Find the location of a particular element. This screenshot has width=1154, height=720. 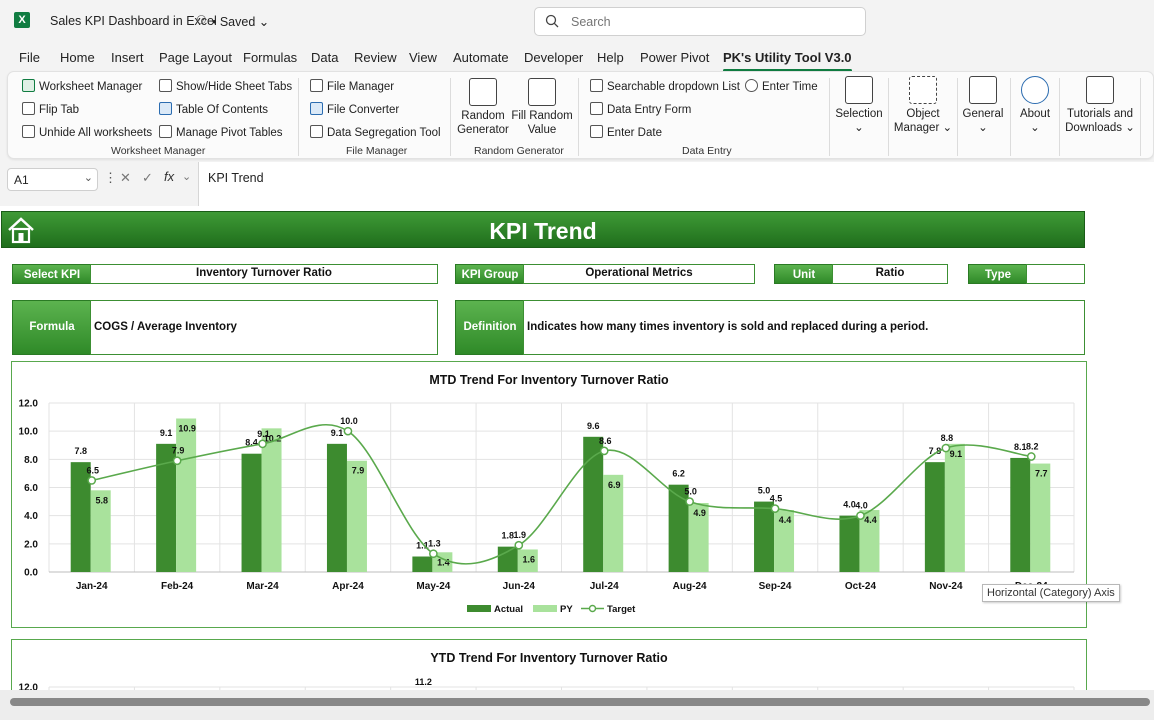

x-tick-label: Jun-24 is located at coordinates (519, 586).